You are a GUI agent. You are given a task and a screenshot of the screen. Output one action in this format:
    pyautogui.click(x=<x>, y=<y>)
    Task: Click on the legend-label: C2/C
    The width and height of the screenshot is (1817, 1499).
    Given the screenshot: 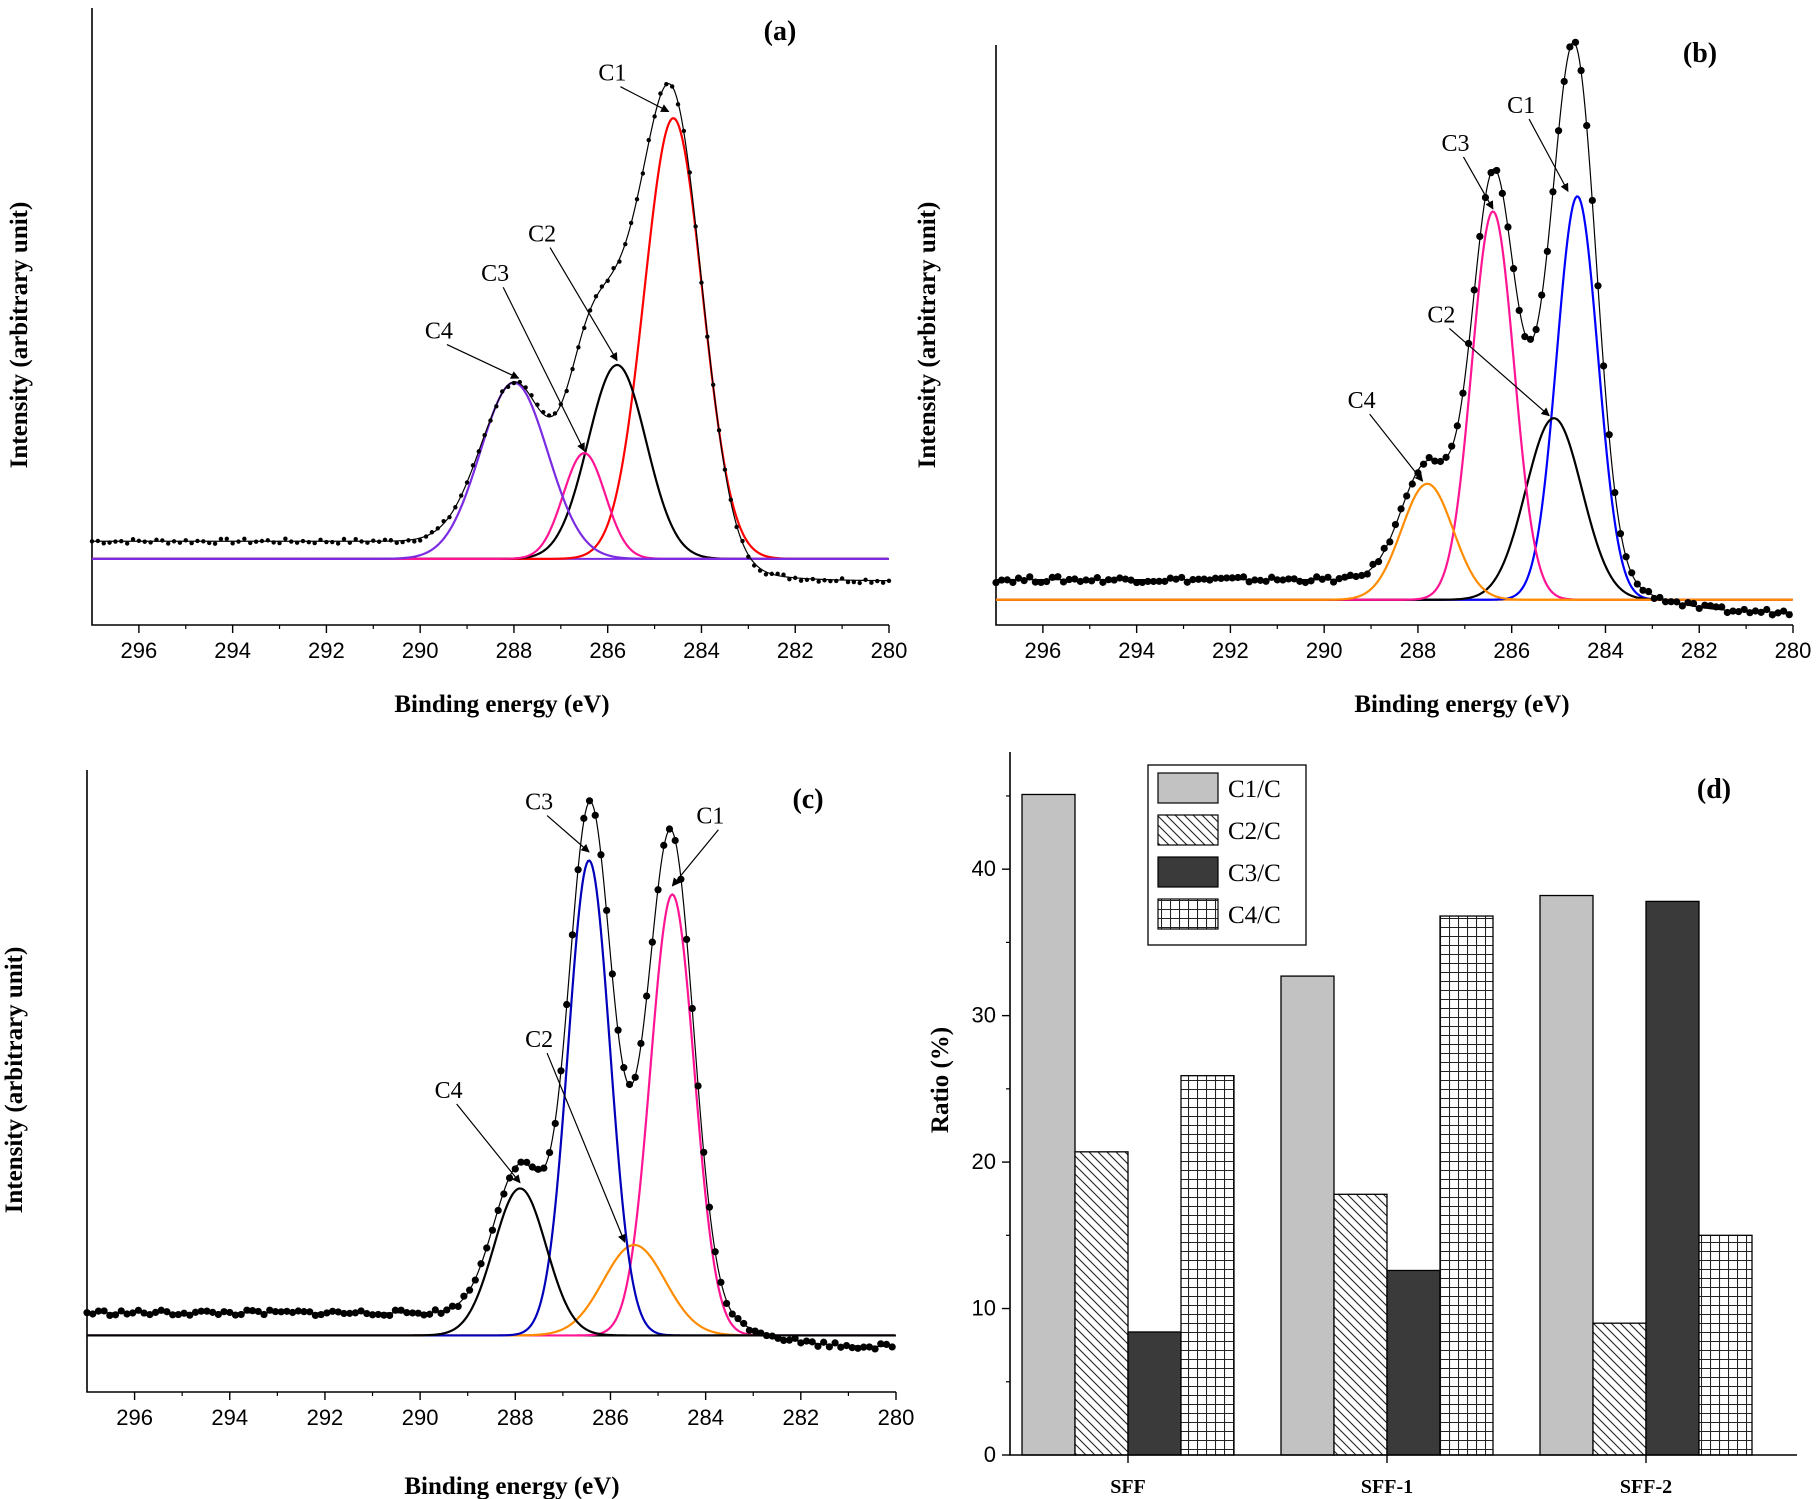 What is the action you would take?
    pyautogui.click(x=1254, y=831)
    